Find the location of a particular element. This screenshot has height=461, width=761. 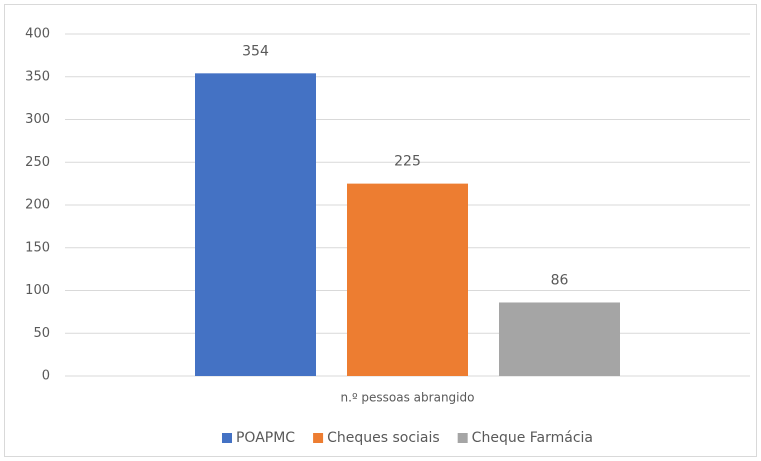

y-tick-label: 150 is located at coordinates (37, 247).